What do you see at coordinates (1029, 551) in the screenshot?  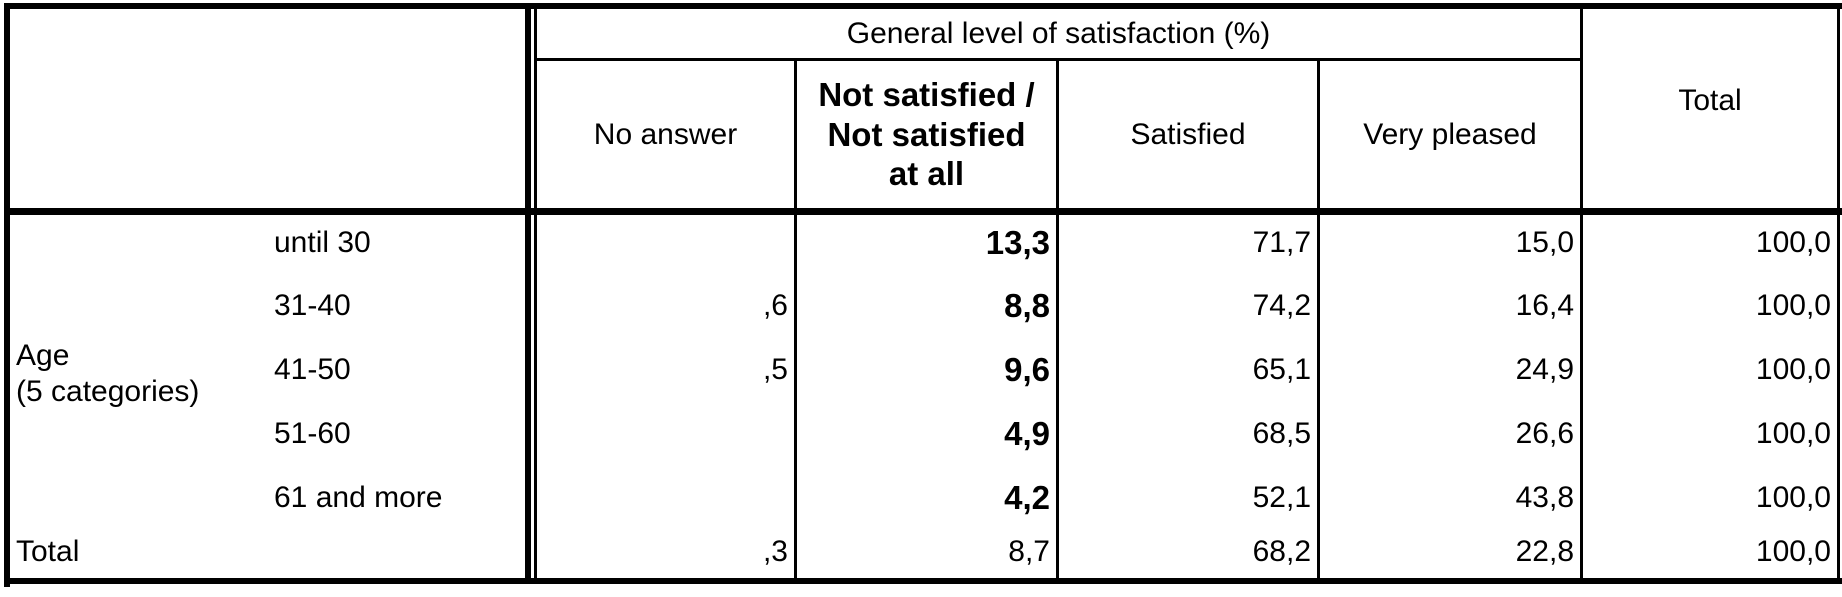 I see `total-cell: 8,7` at bounding box center [1029, 551].